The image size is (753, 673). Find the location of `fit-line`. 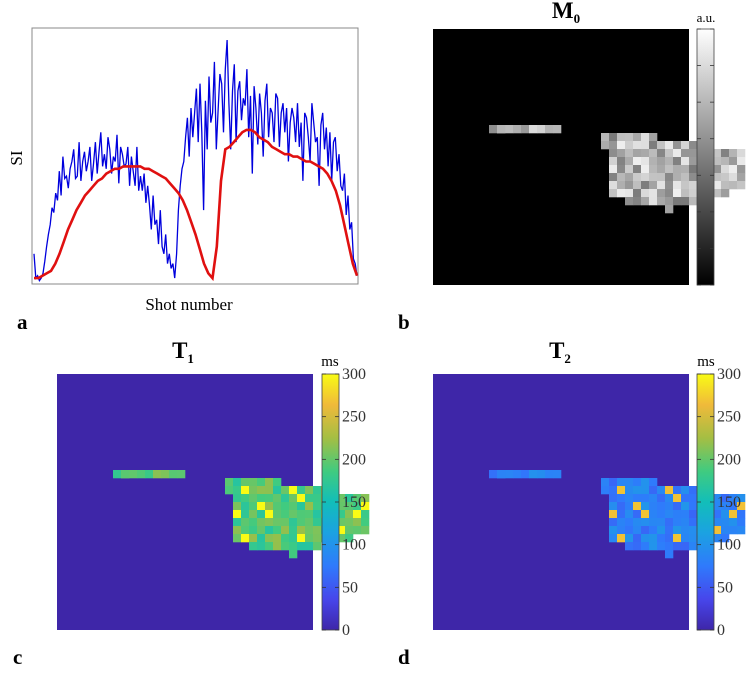

fit-line is located at coordinates (196, 205).